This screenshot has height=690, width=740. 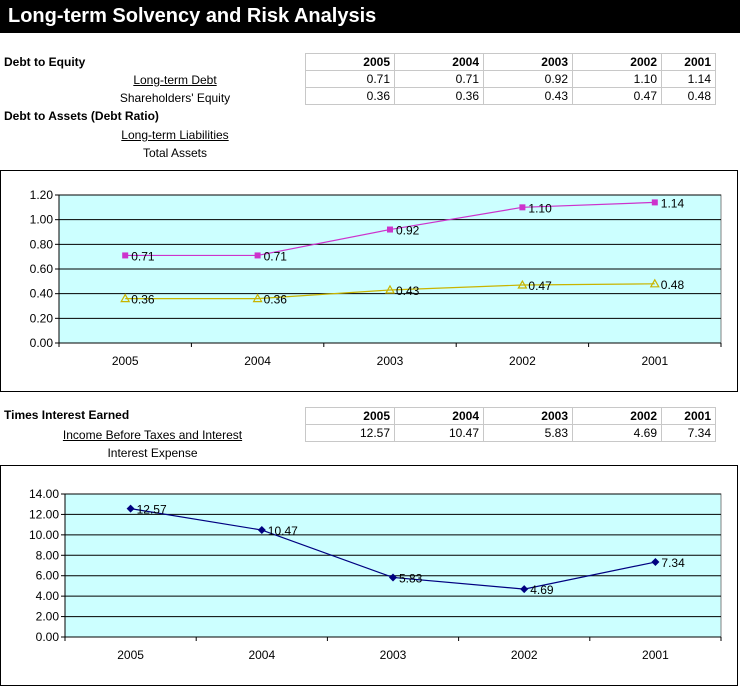 I want to click on debt-to-equity-heading: Debt to Equity, so click(x=45, y=62).